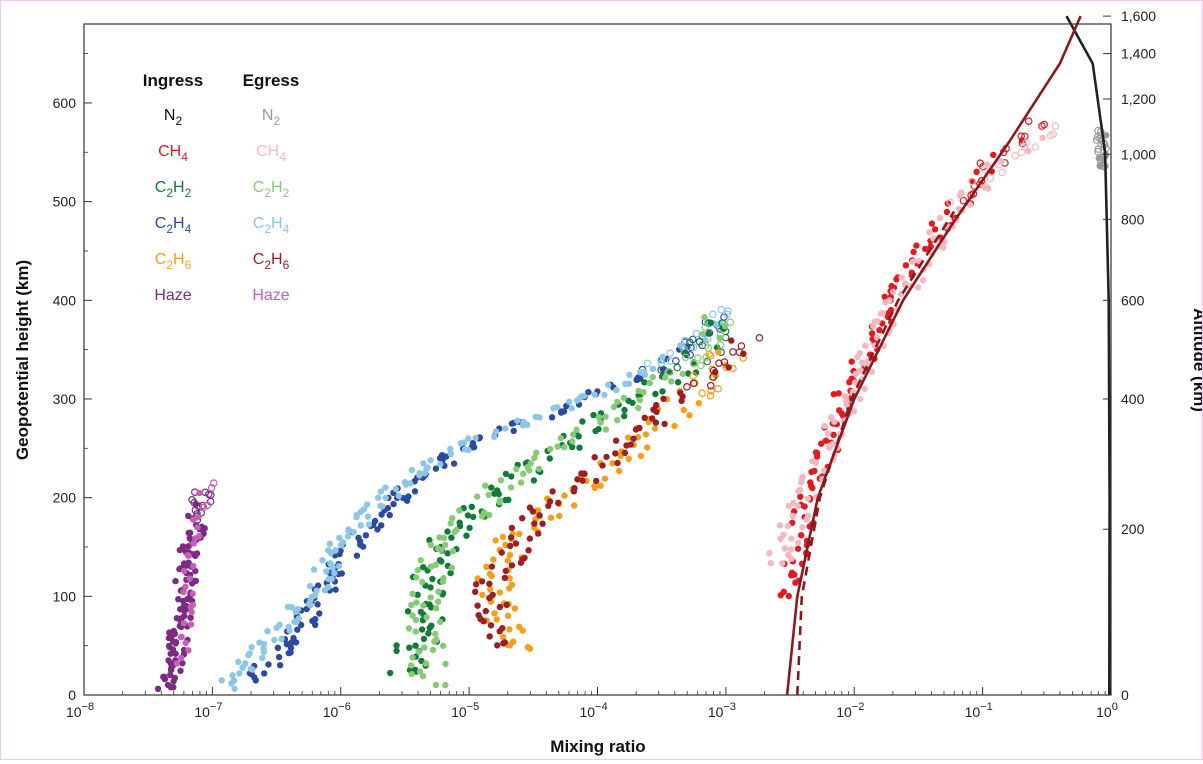 The image size is (1203, 764). What do you see at coordinates (173, 153) in the screenshot?
I see `legend-entry: CH4` at bounding box center [173, 153].